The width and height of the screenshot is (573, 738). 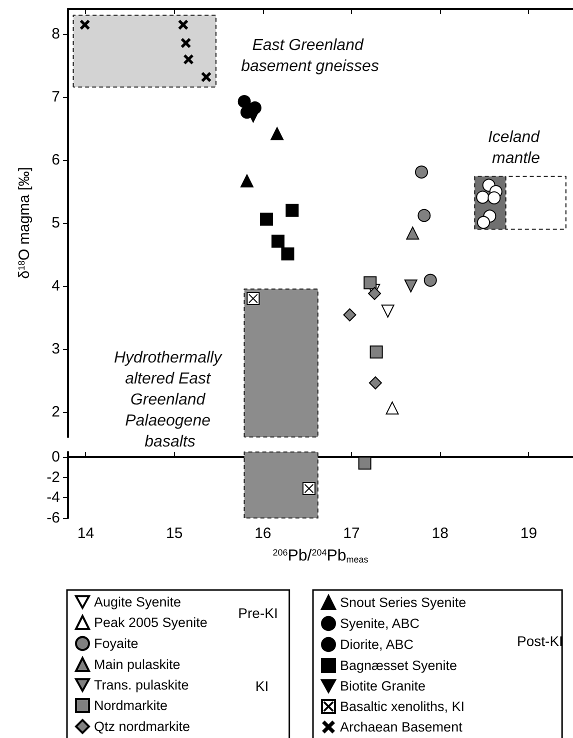 I want to click on legend-label: Syenite, ABC, so click(x=380, y=623).